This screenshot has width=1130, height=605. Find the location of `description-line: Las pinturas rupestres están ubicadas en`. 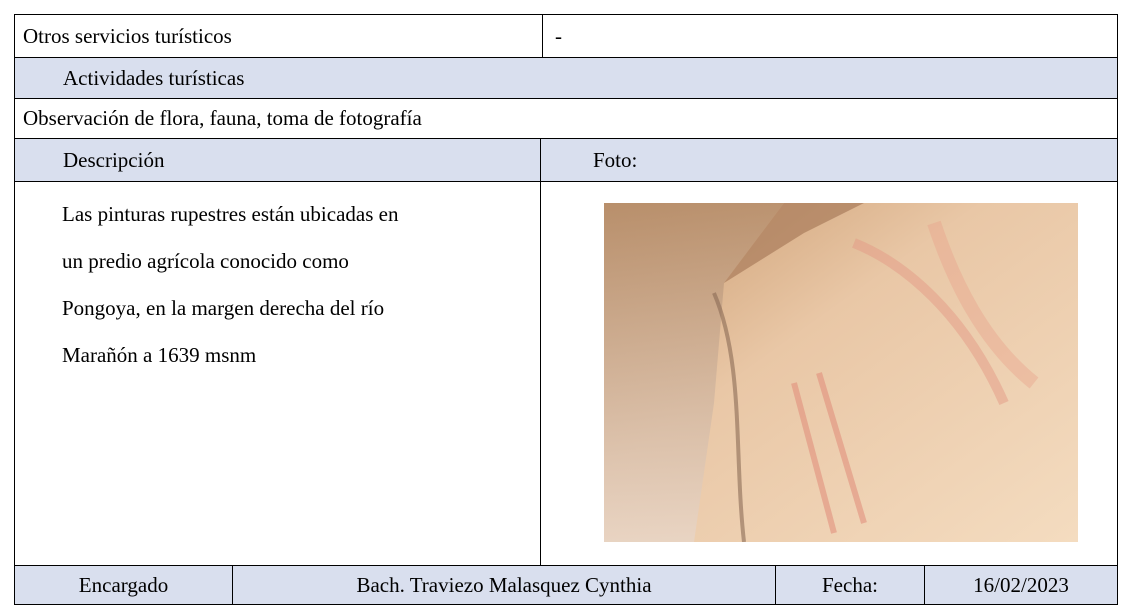

description-line: Las pinturas rupestres están ubicadas en is located at coordinates (230, 214).